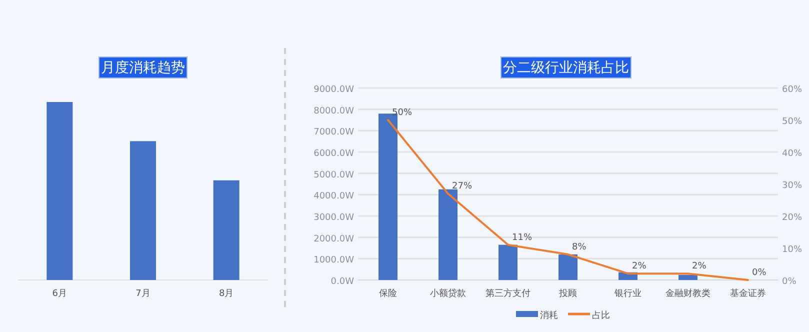 The height and width of the screenshot is (332, 809). I want to click on y-tick-label: 0.0W, so click(342, 282).